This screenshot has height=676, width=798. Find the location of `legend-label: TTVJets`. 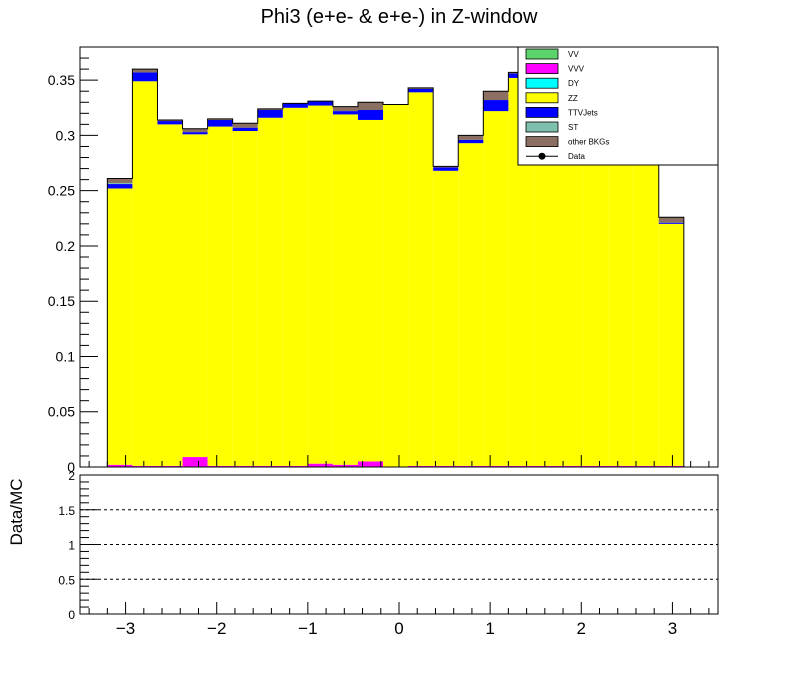

legend-label: TTVJets is located at coordinates (583, 112).